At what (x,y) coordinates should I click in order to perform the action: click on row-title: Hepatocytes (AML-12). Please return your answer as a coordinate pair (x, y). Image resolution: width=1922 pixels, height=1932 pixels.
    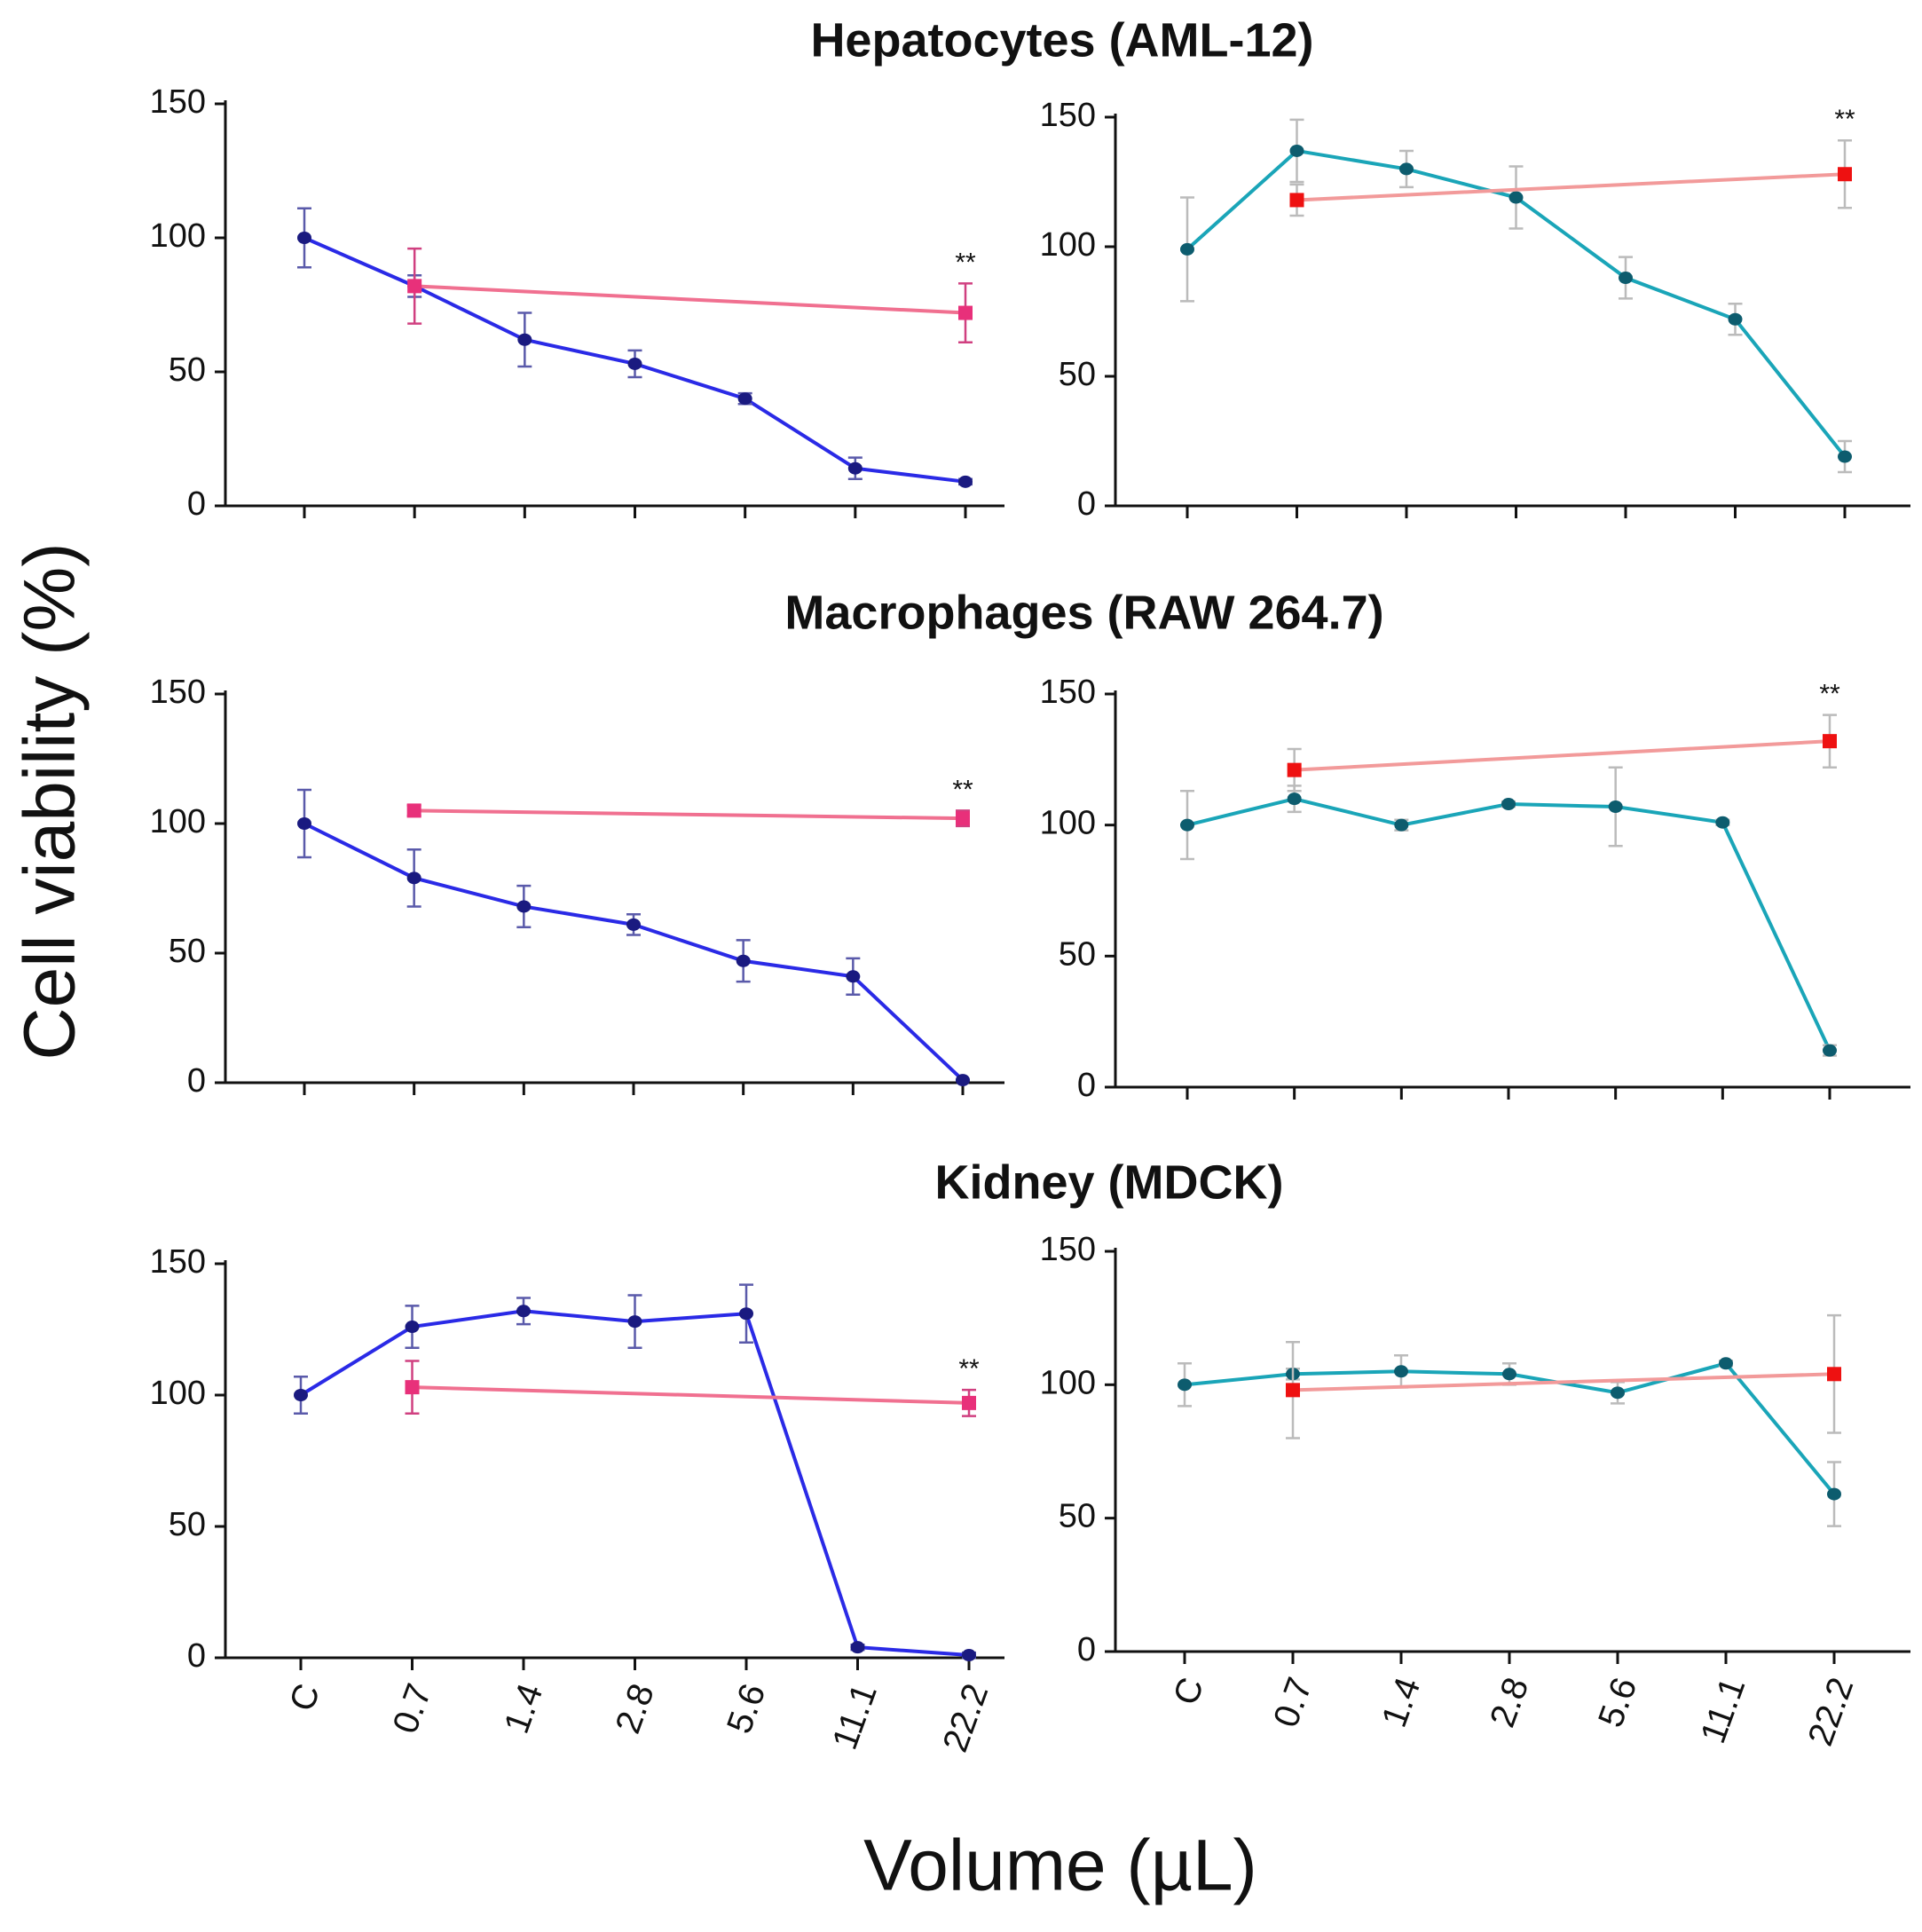
    Looking at the image, I should click on (1061, 40).